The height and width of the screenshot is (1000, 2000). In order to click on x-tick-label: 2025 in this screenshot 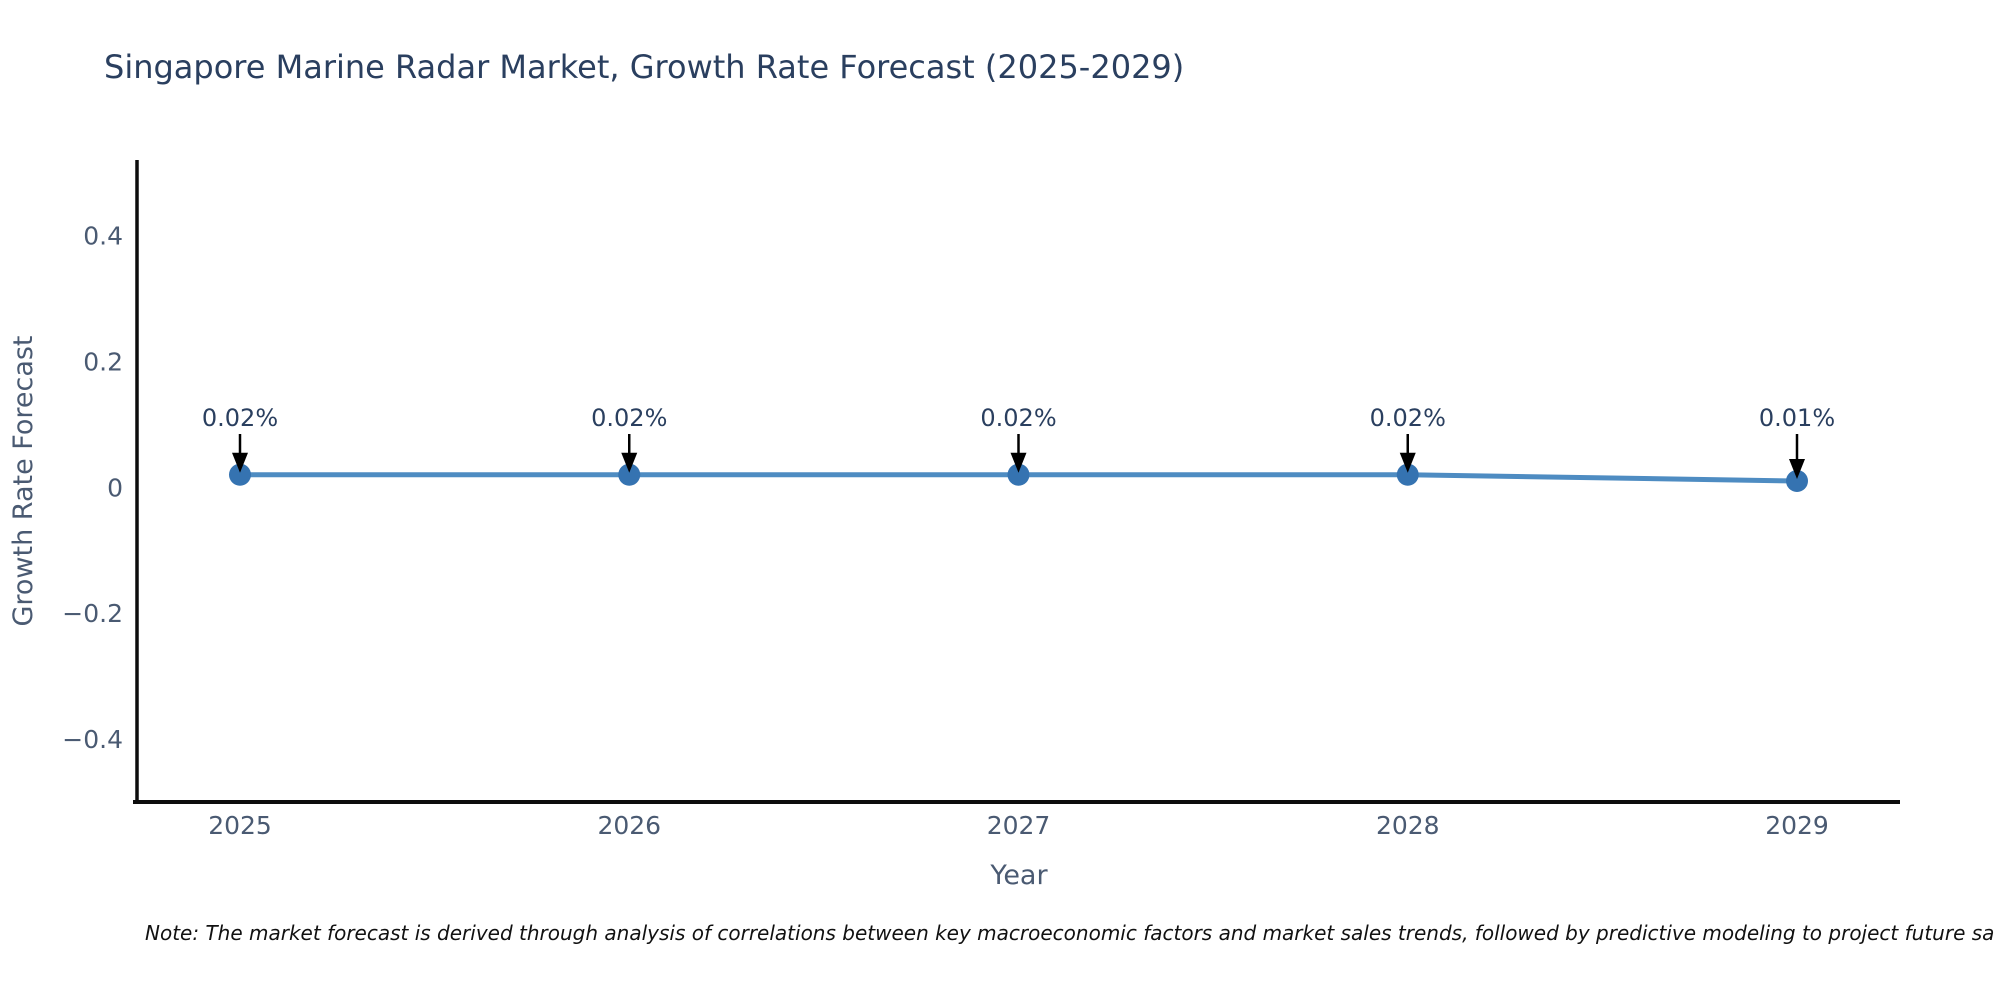, I will do `click(240, 825)`.